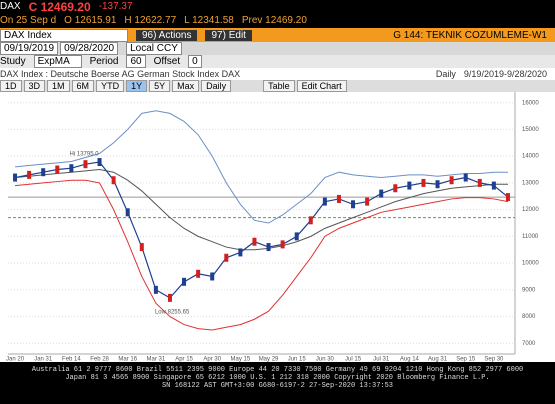  I want to click on x-tick-label: Aug 14, so click(410, 359).